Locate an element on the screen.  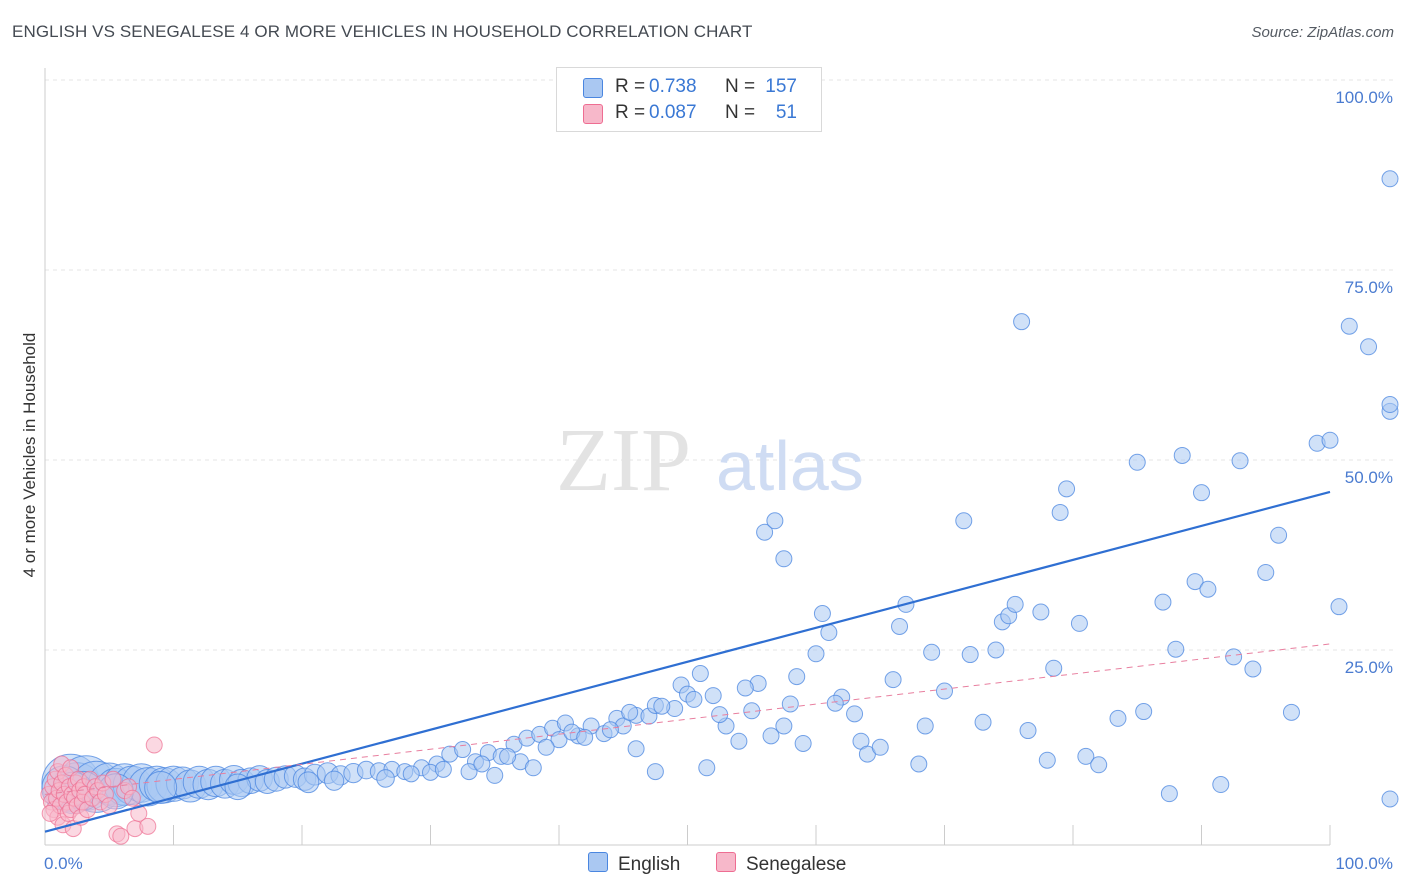
legend-r-value: 0.738 is located at coordinates (673, 86).